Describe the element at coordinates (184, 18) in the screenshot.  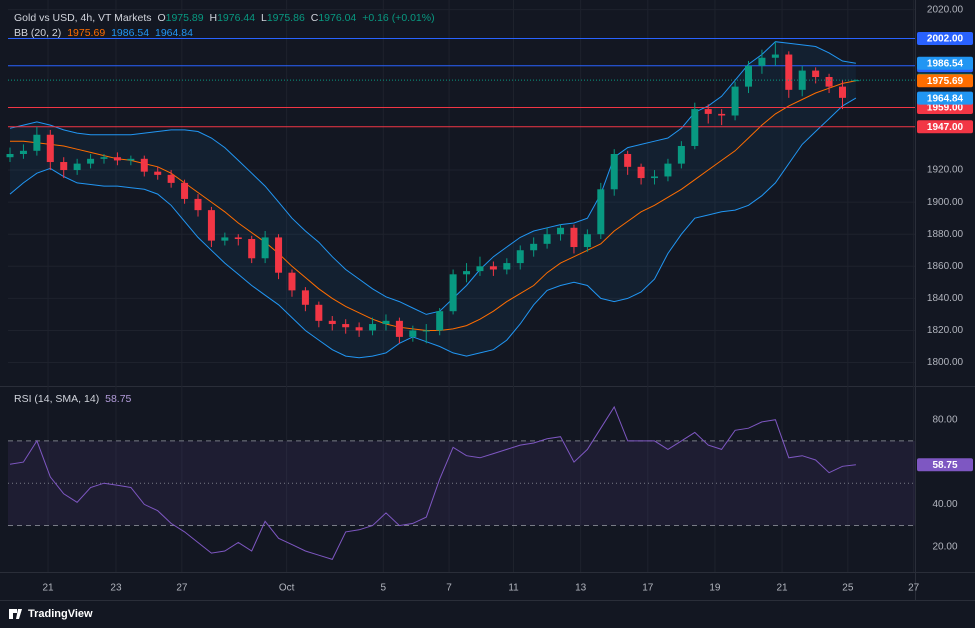
I see `o-value: 1975.89` at that location.